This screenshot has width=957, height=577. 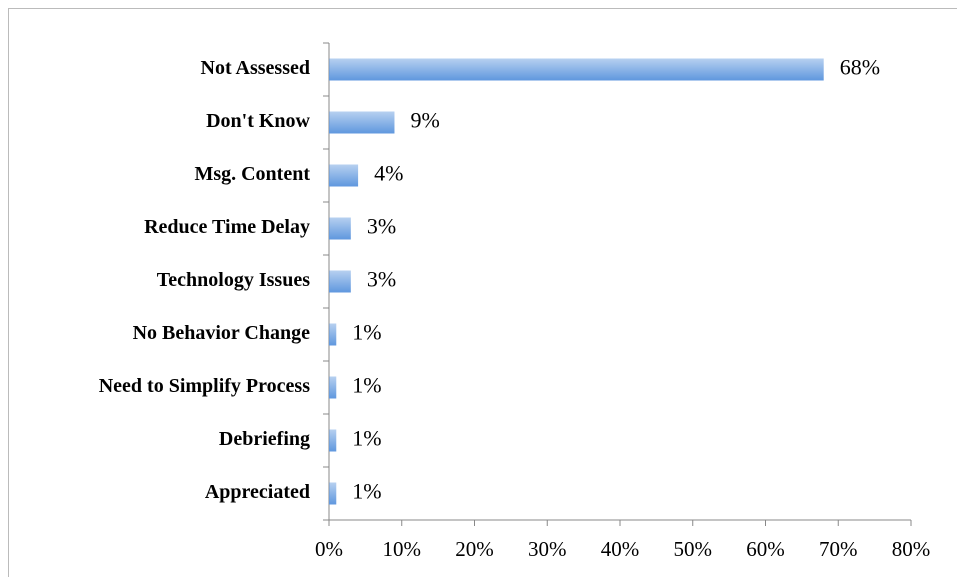 What do you see at coordinates (204, 386) in the screenshot?
I see `y-tick-label: Need to Simplify Process` at bounding box center [204, 386].